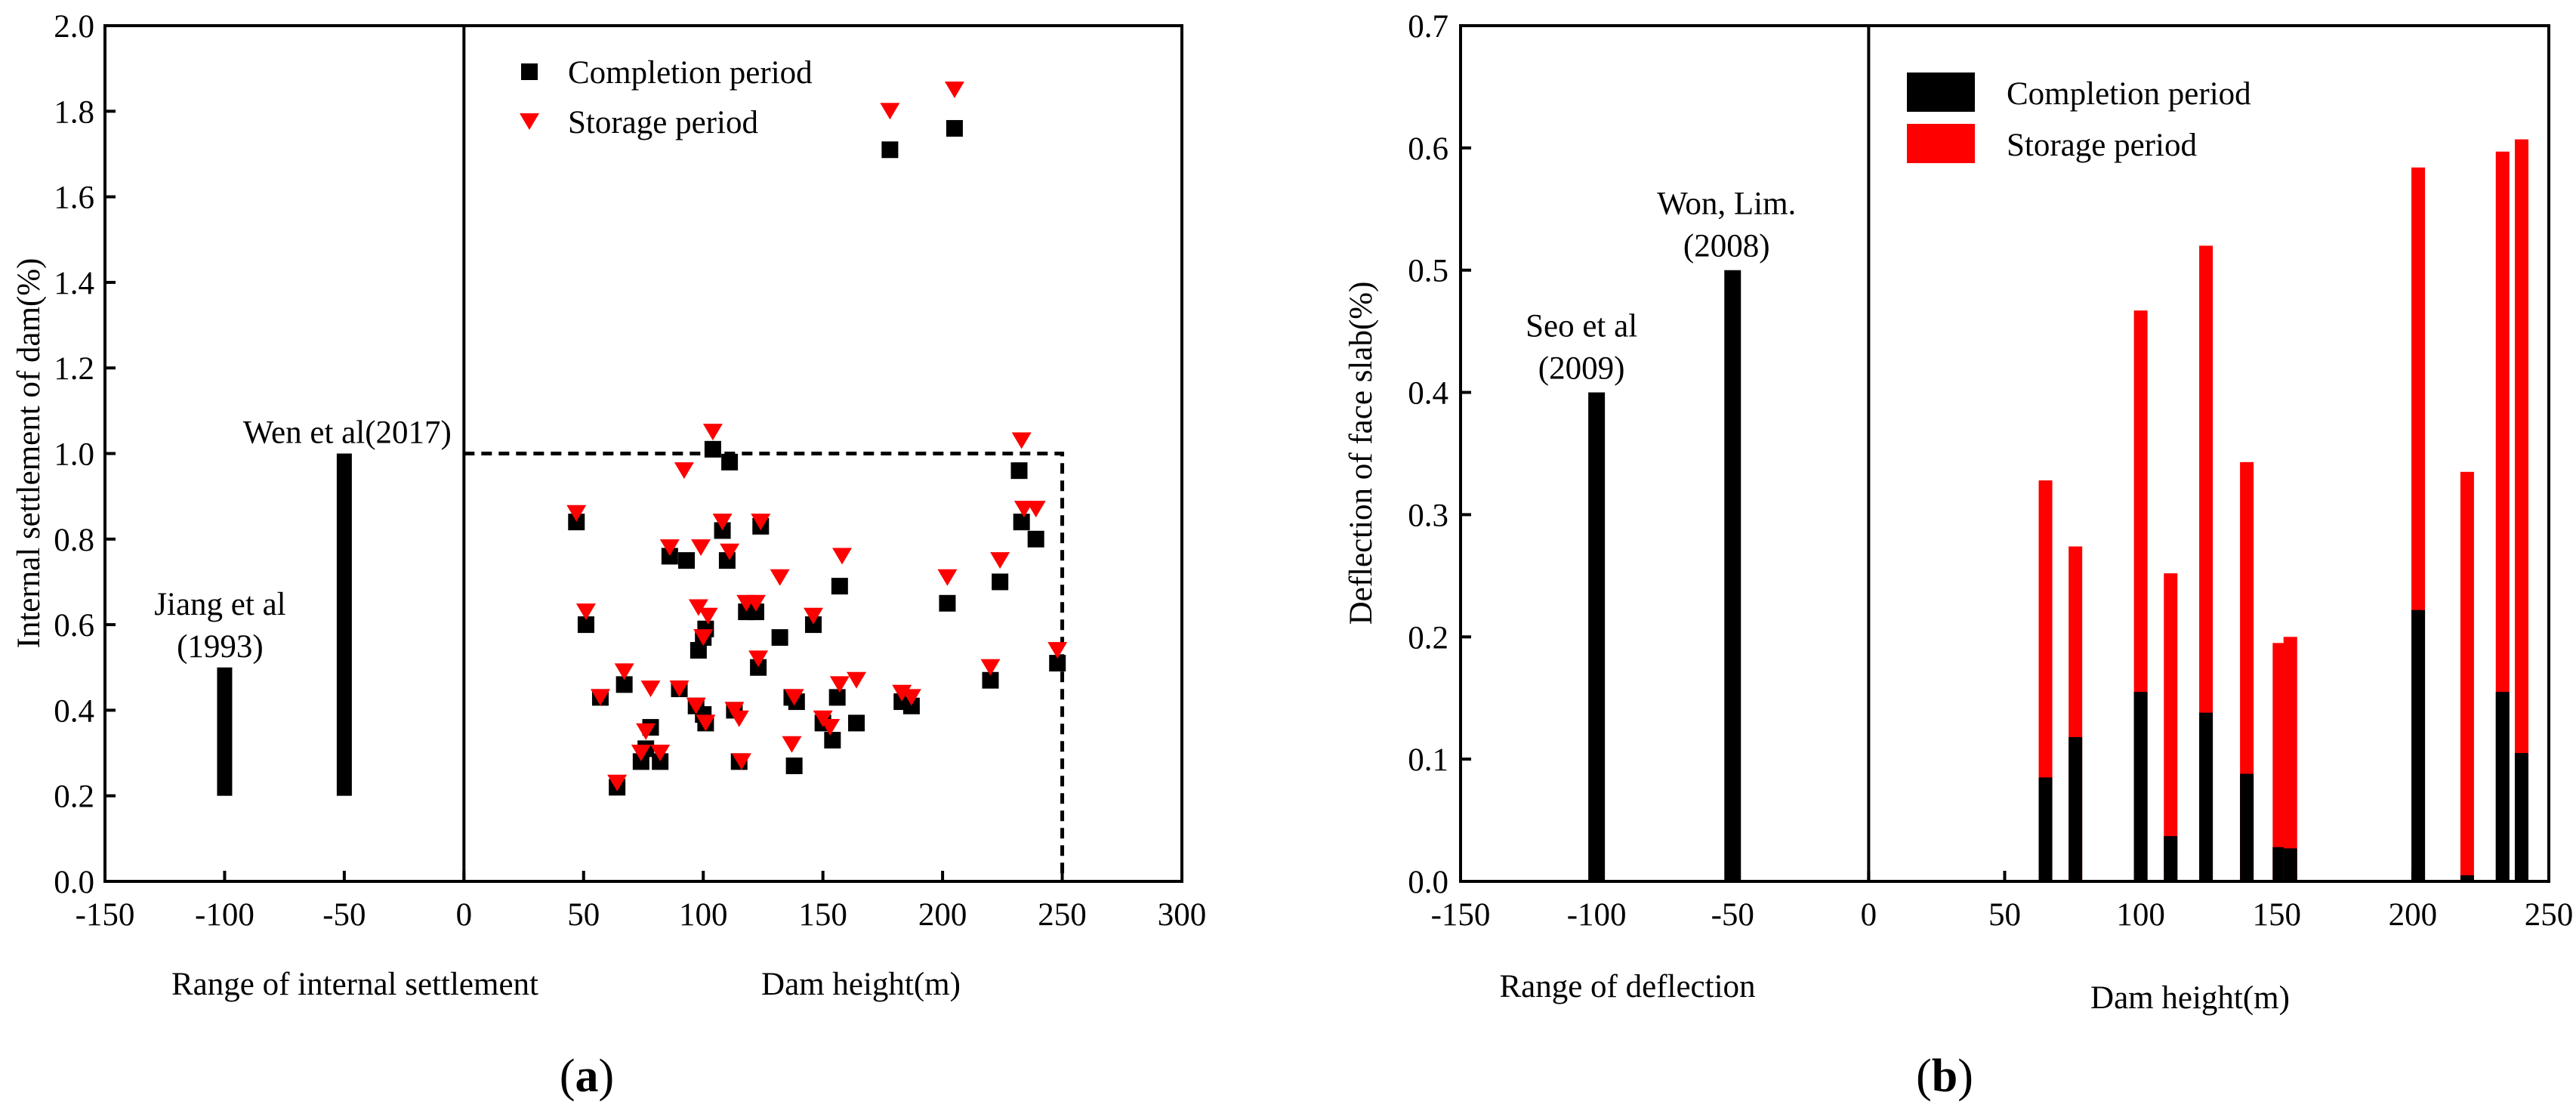 This screenshot has height=1117, width=2576. I want to click on x-tick-label-a: 150, so click(822, 915).